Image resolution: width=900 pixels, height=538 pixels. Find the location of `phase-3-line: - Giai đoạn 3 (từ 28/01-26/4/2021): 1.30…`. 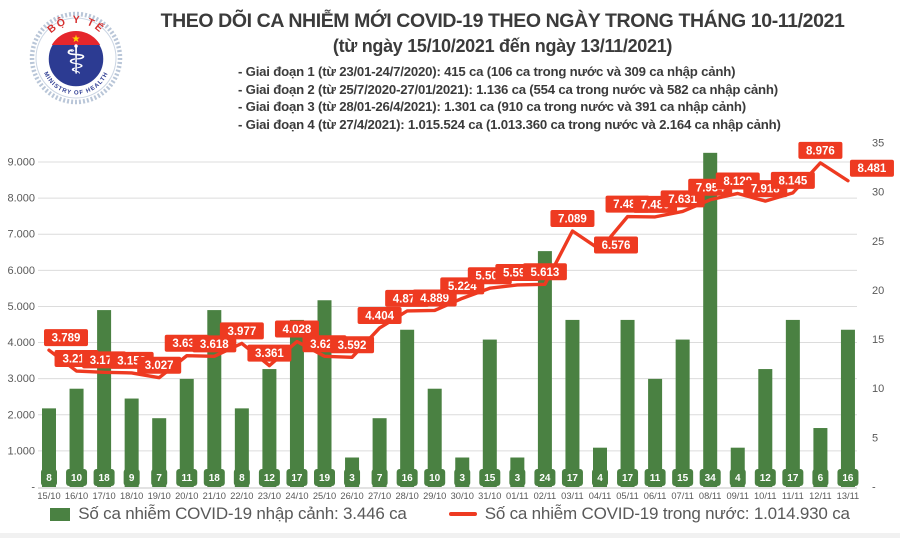

phase-3-line: - Giai đoạn 3 (từ 28/01-26/4/2021): 1.30… is located at coordinates (492, 107).